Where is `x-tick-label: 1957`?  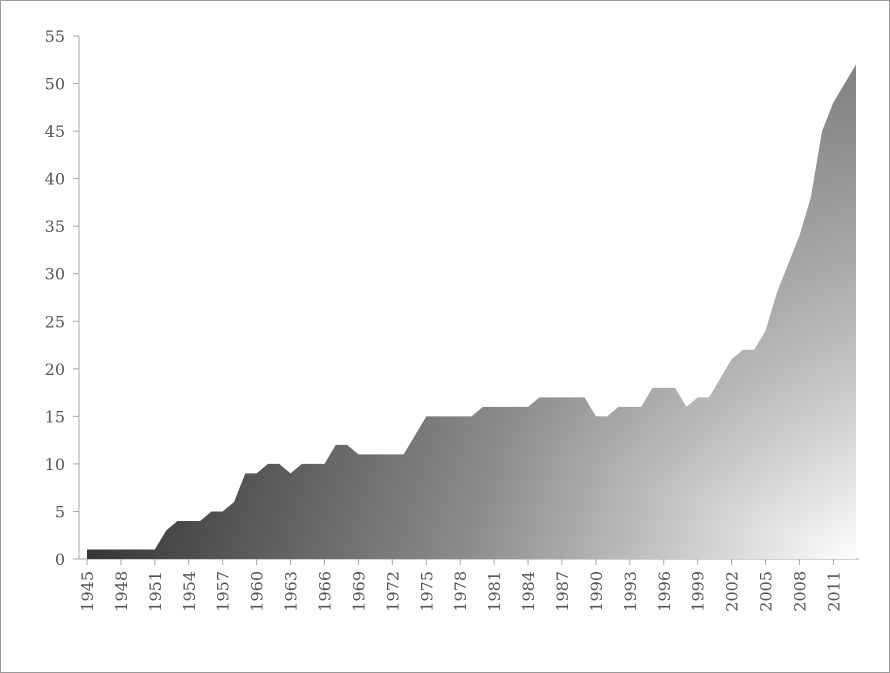
x-tick-label: 1957 is located at coordinates (223, 591).